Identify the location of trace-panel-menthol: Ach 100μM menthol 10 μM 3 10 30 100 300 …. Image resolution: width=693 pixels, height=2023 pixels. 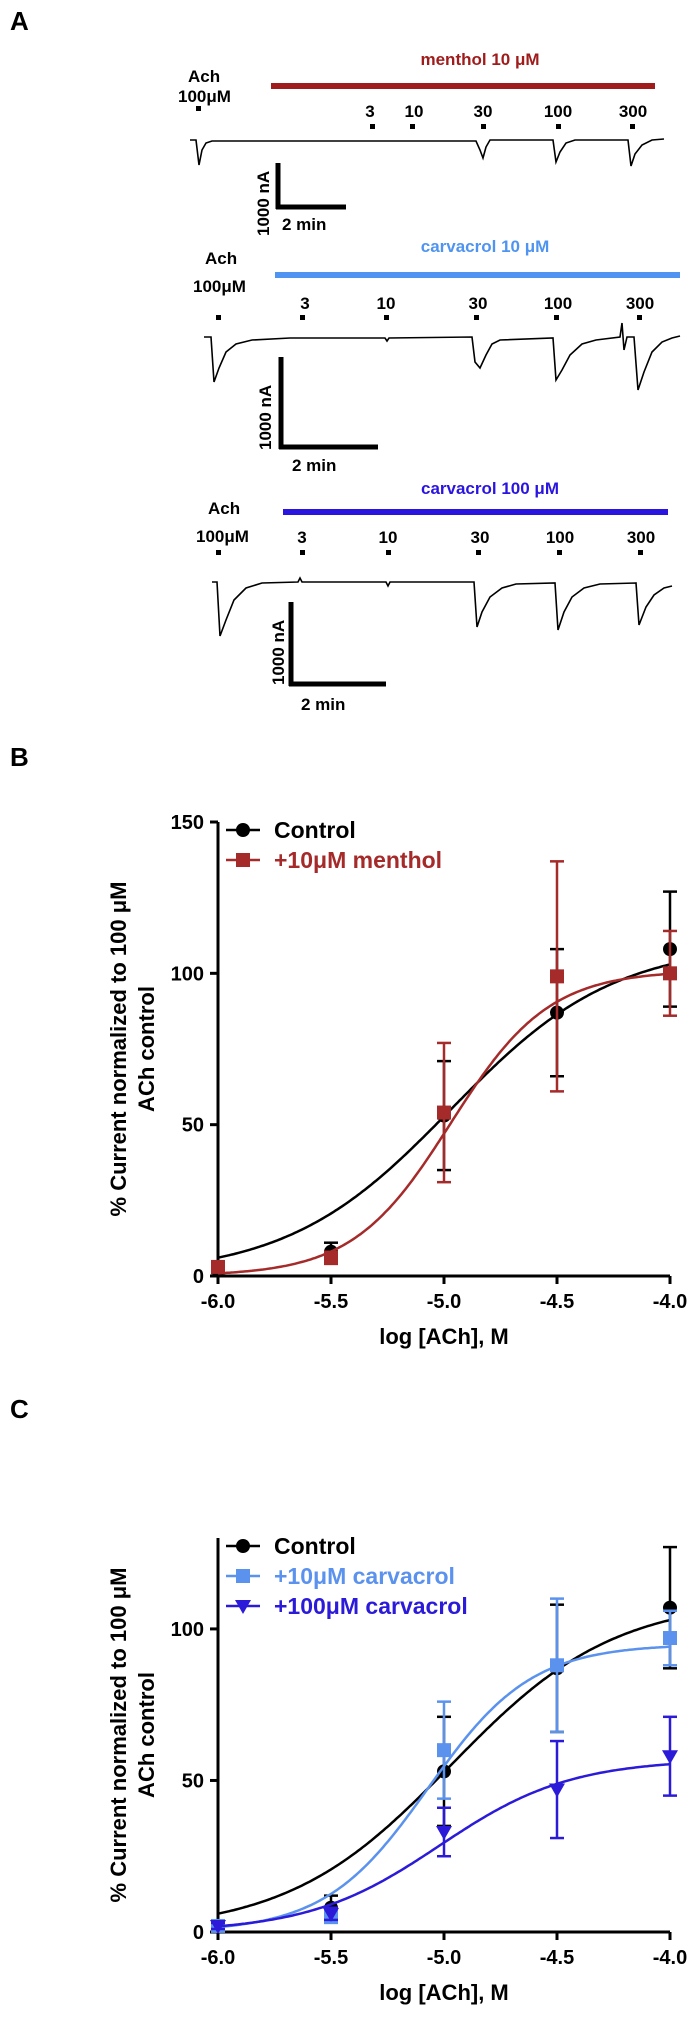
(421, 143).